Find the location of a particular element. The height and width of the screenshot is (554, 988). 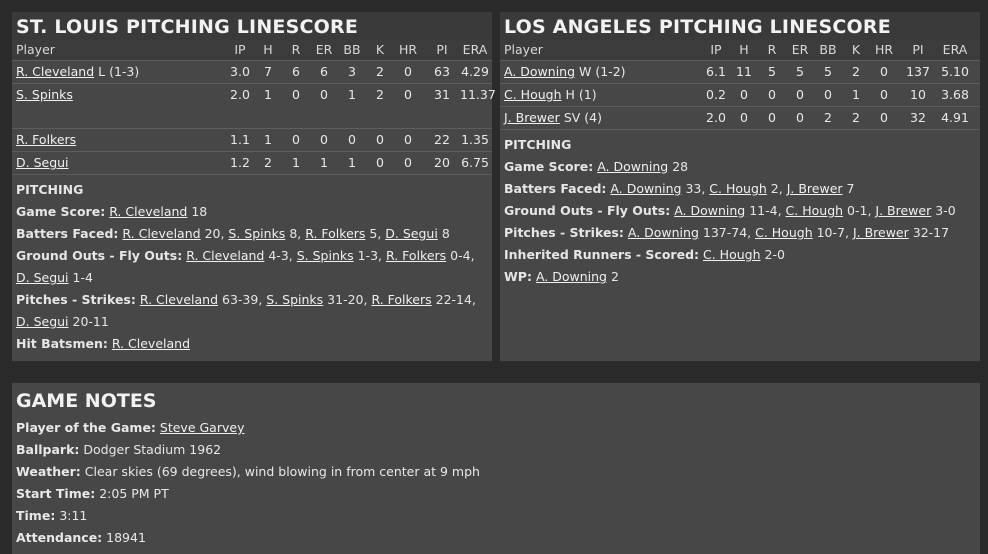

table-row: S. Spinks 2.0 1 0 0 1 2 0 31 11.37 is located at coordinates (254, 106).